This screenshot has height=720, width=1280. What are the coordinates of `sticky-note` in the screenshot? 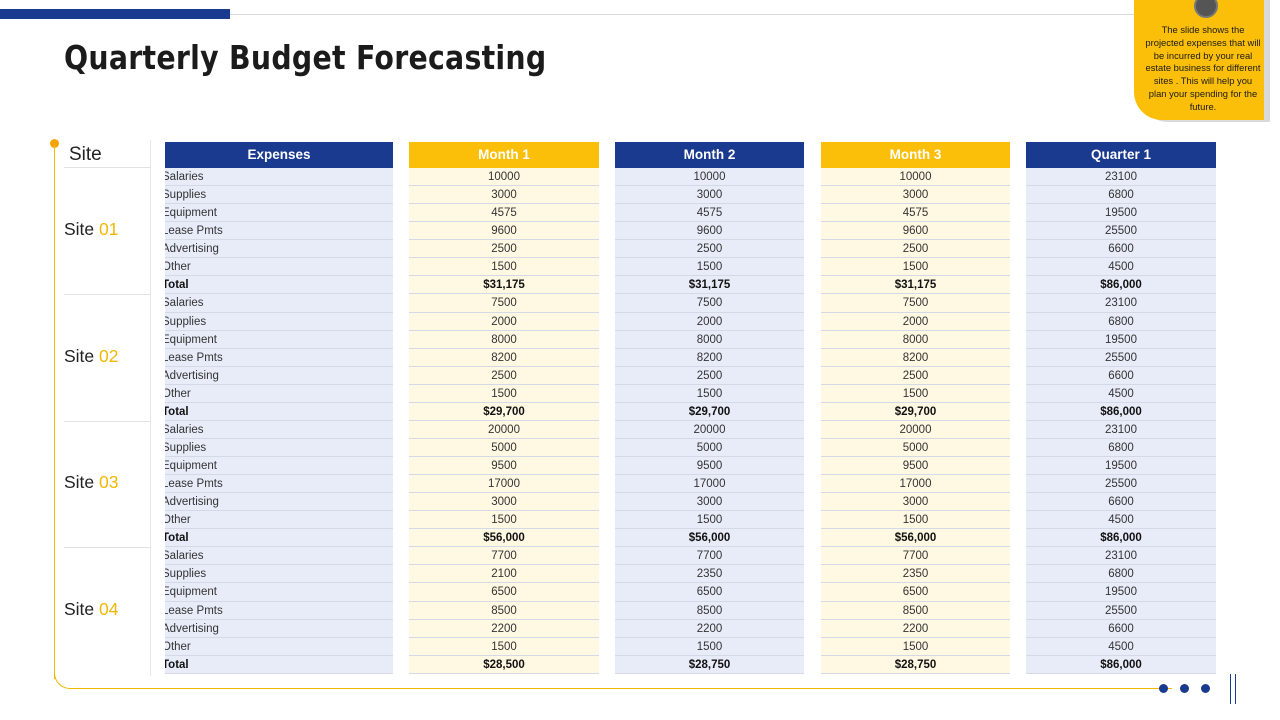 It's located at (1199, 60).